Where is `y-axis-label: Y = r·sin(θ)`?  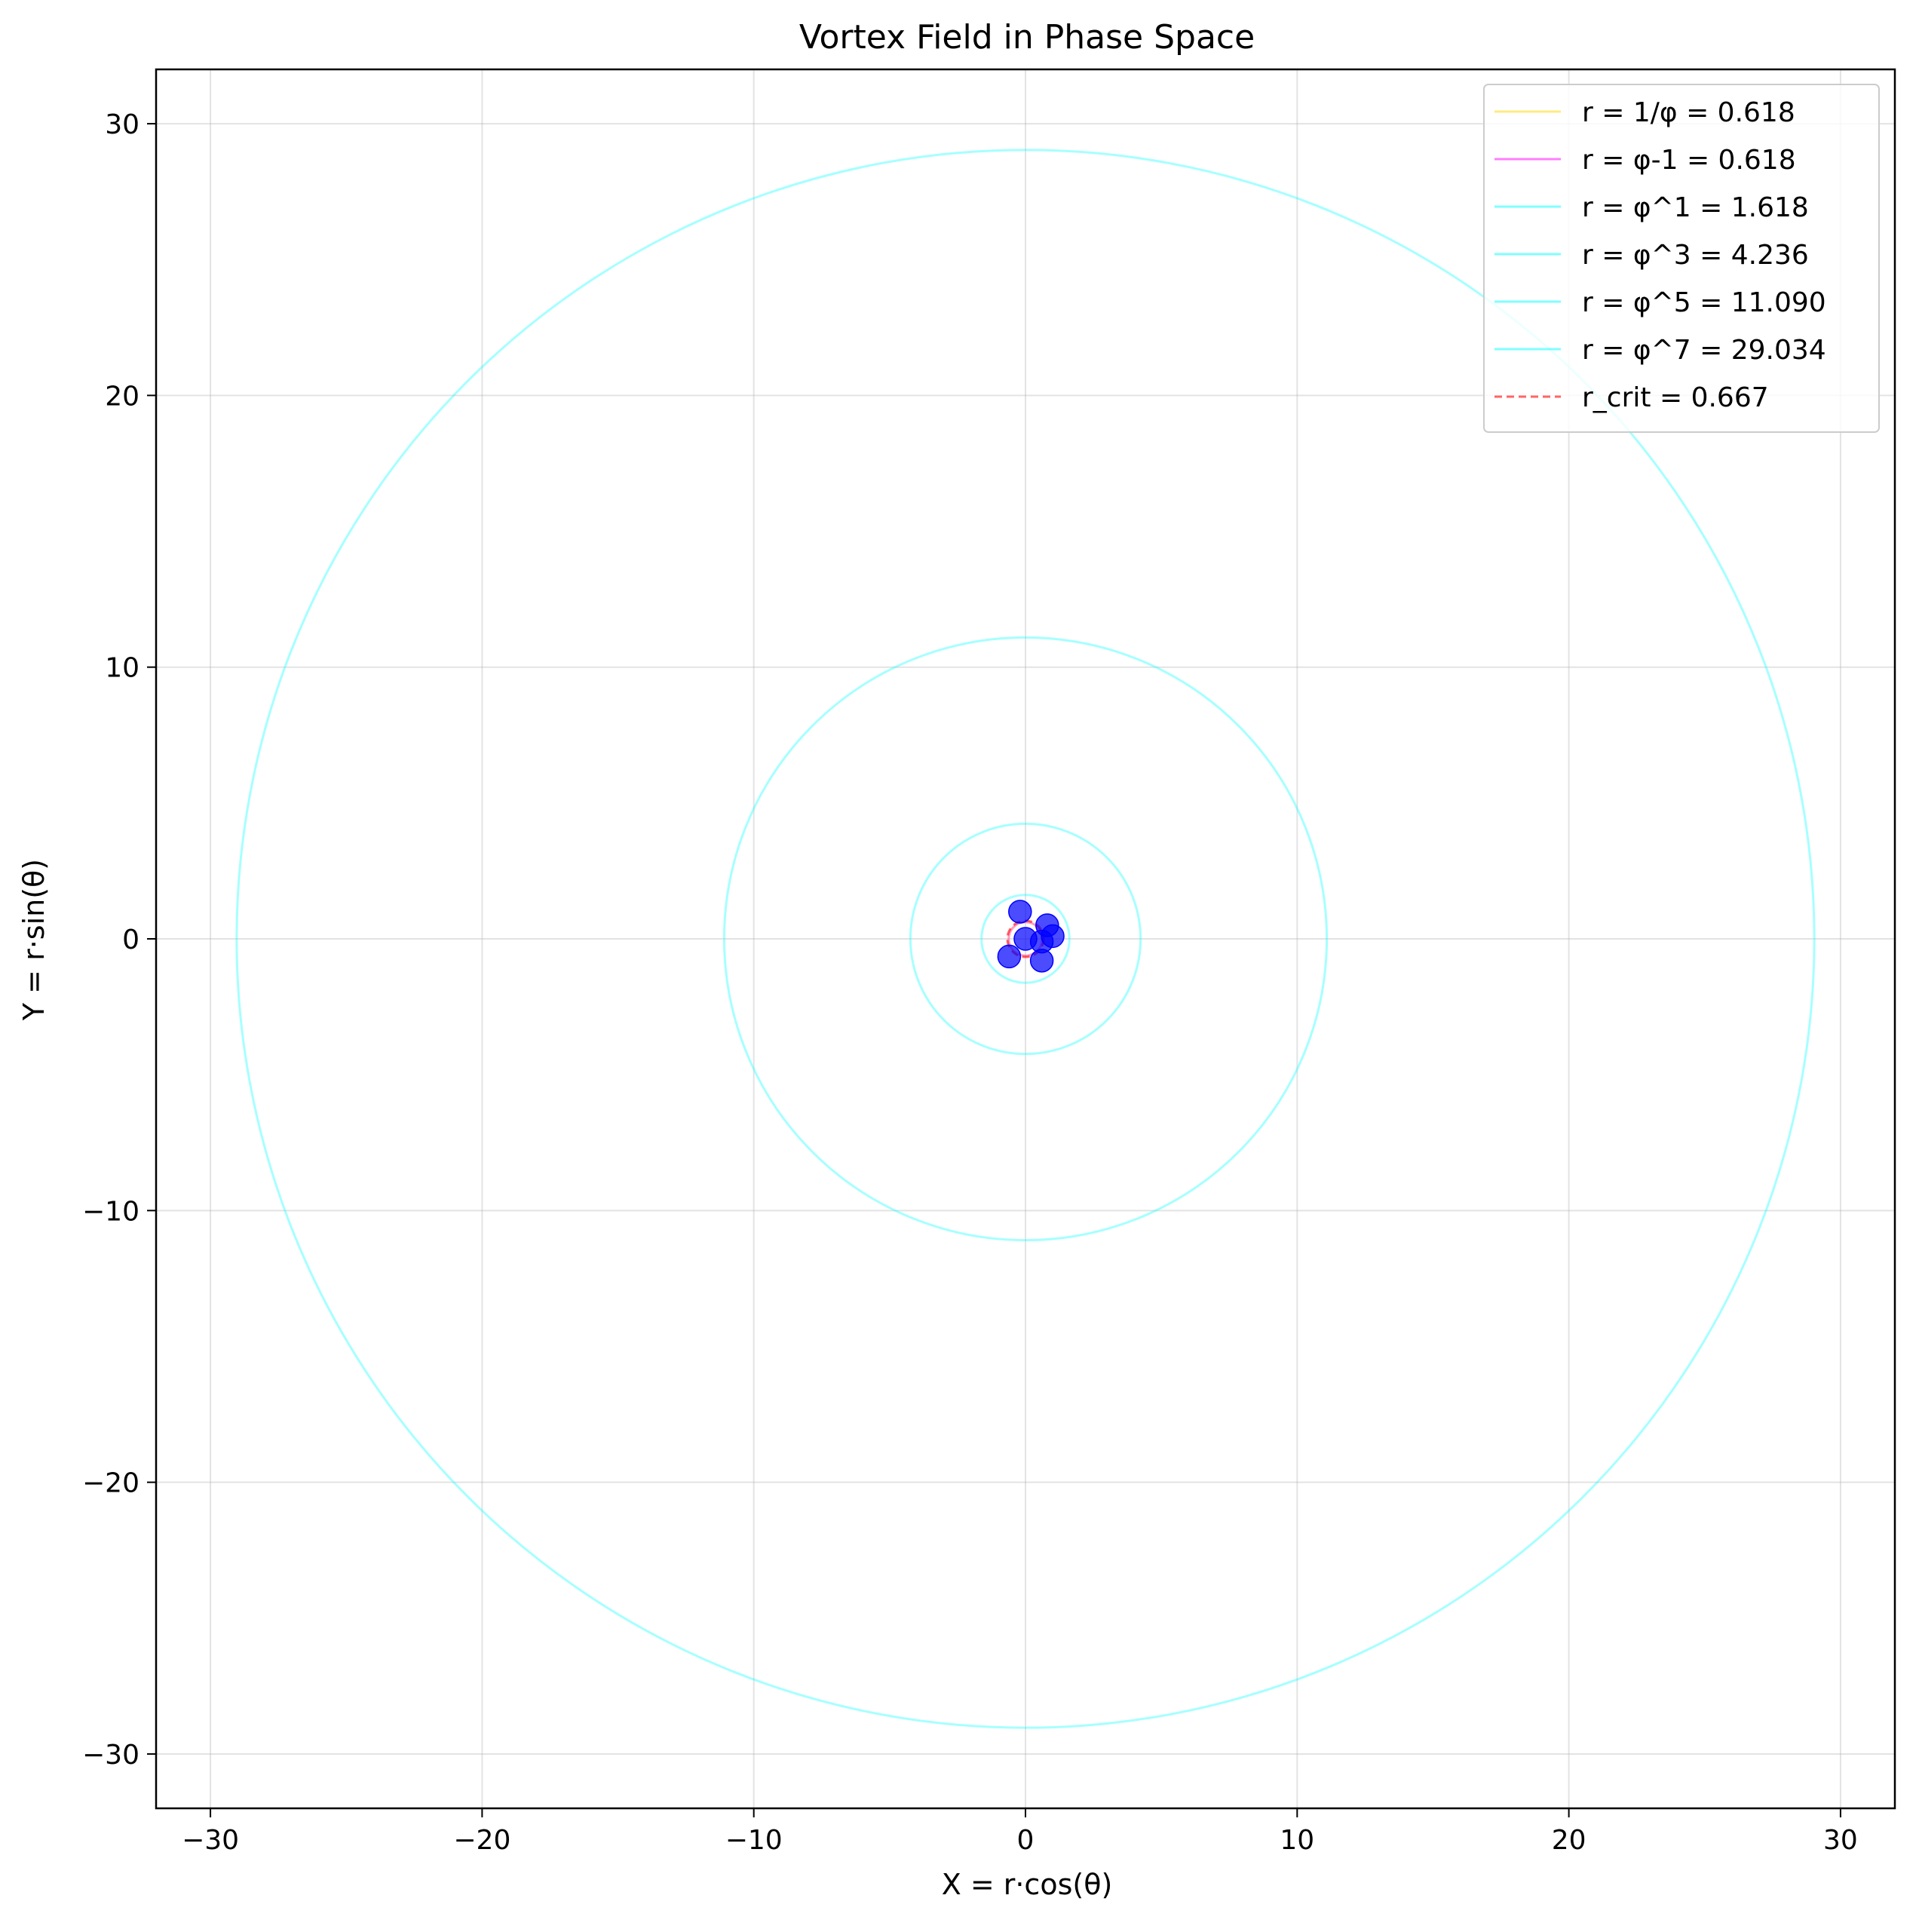
y-axis-label: Y = r·sin(θ) is located at coordinates (34, 940).